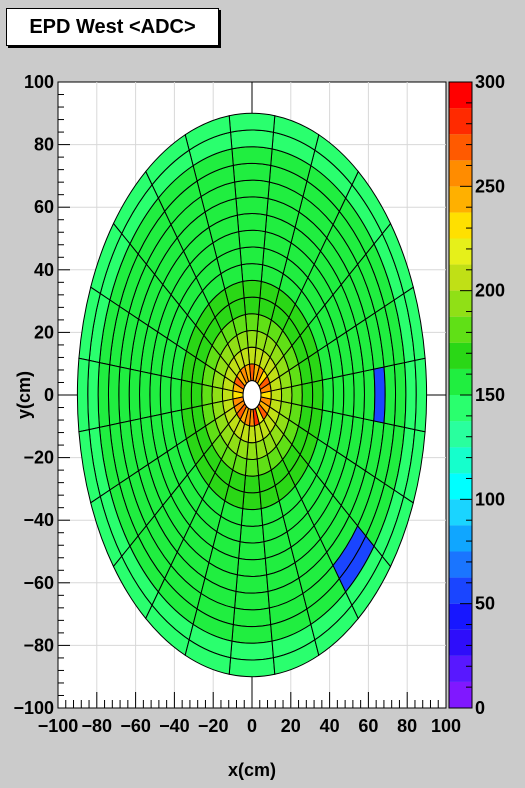  What do you see at coordinates (174, 726) in the screenshot?
I see `x-tick-label: −40` at bounding box center [174, 726].